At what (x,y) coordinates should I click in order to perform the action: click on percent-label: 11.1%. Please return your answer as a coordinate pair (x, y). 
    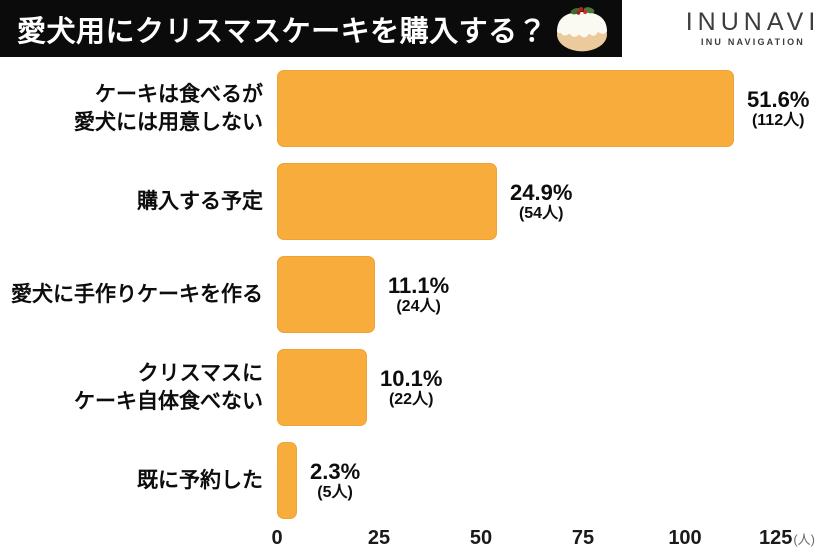
    Looking at the image, I should click on (419, 285).